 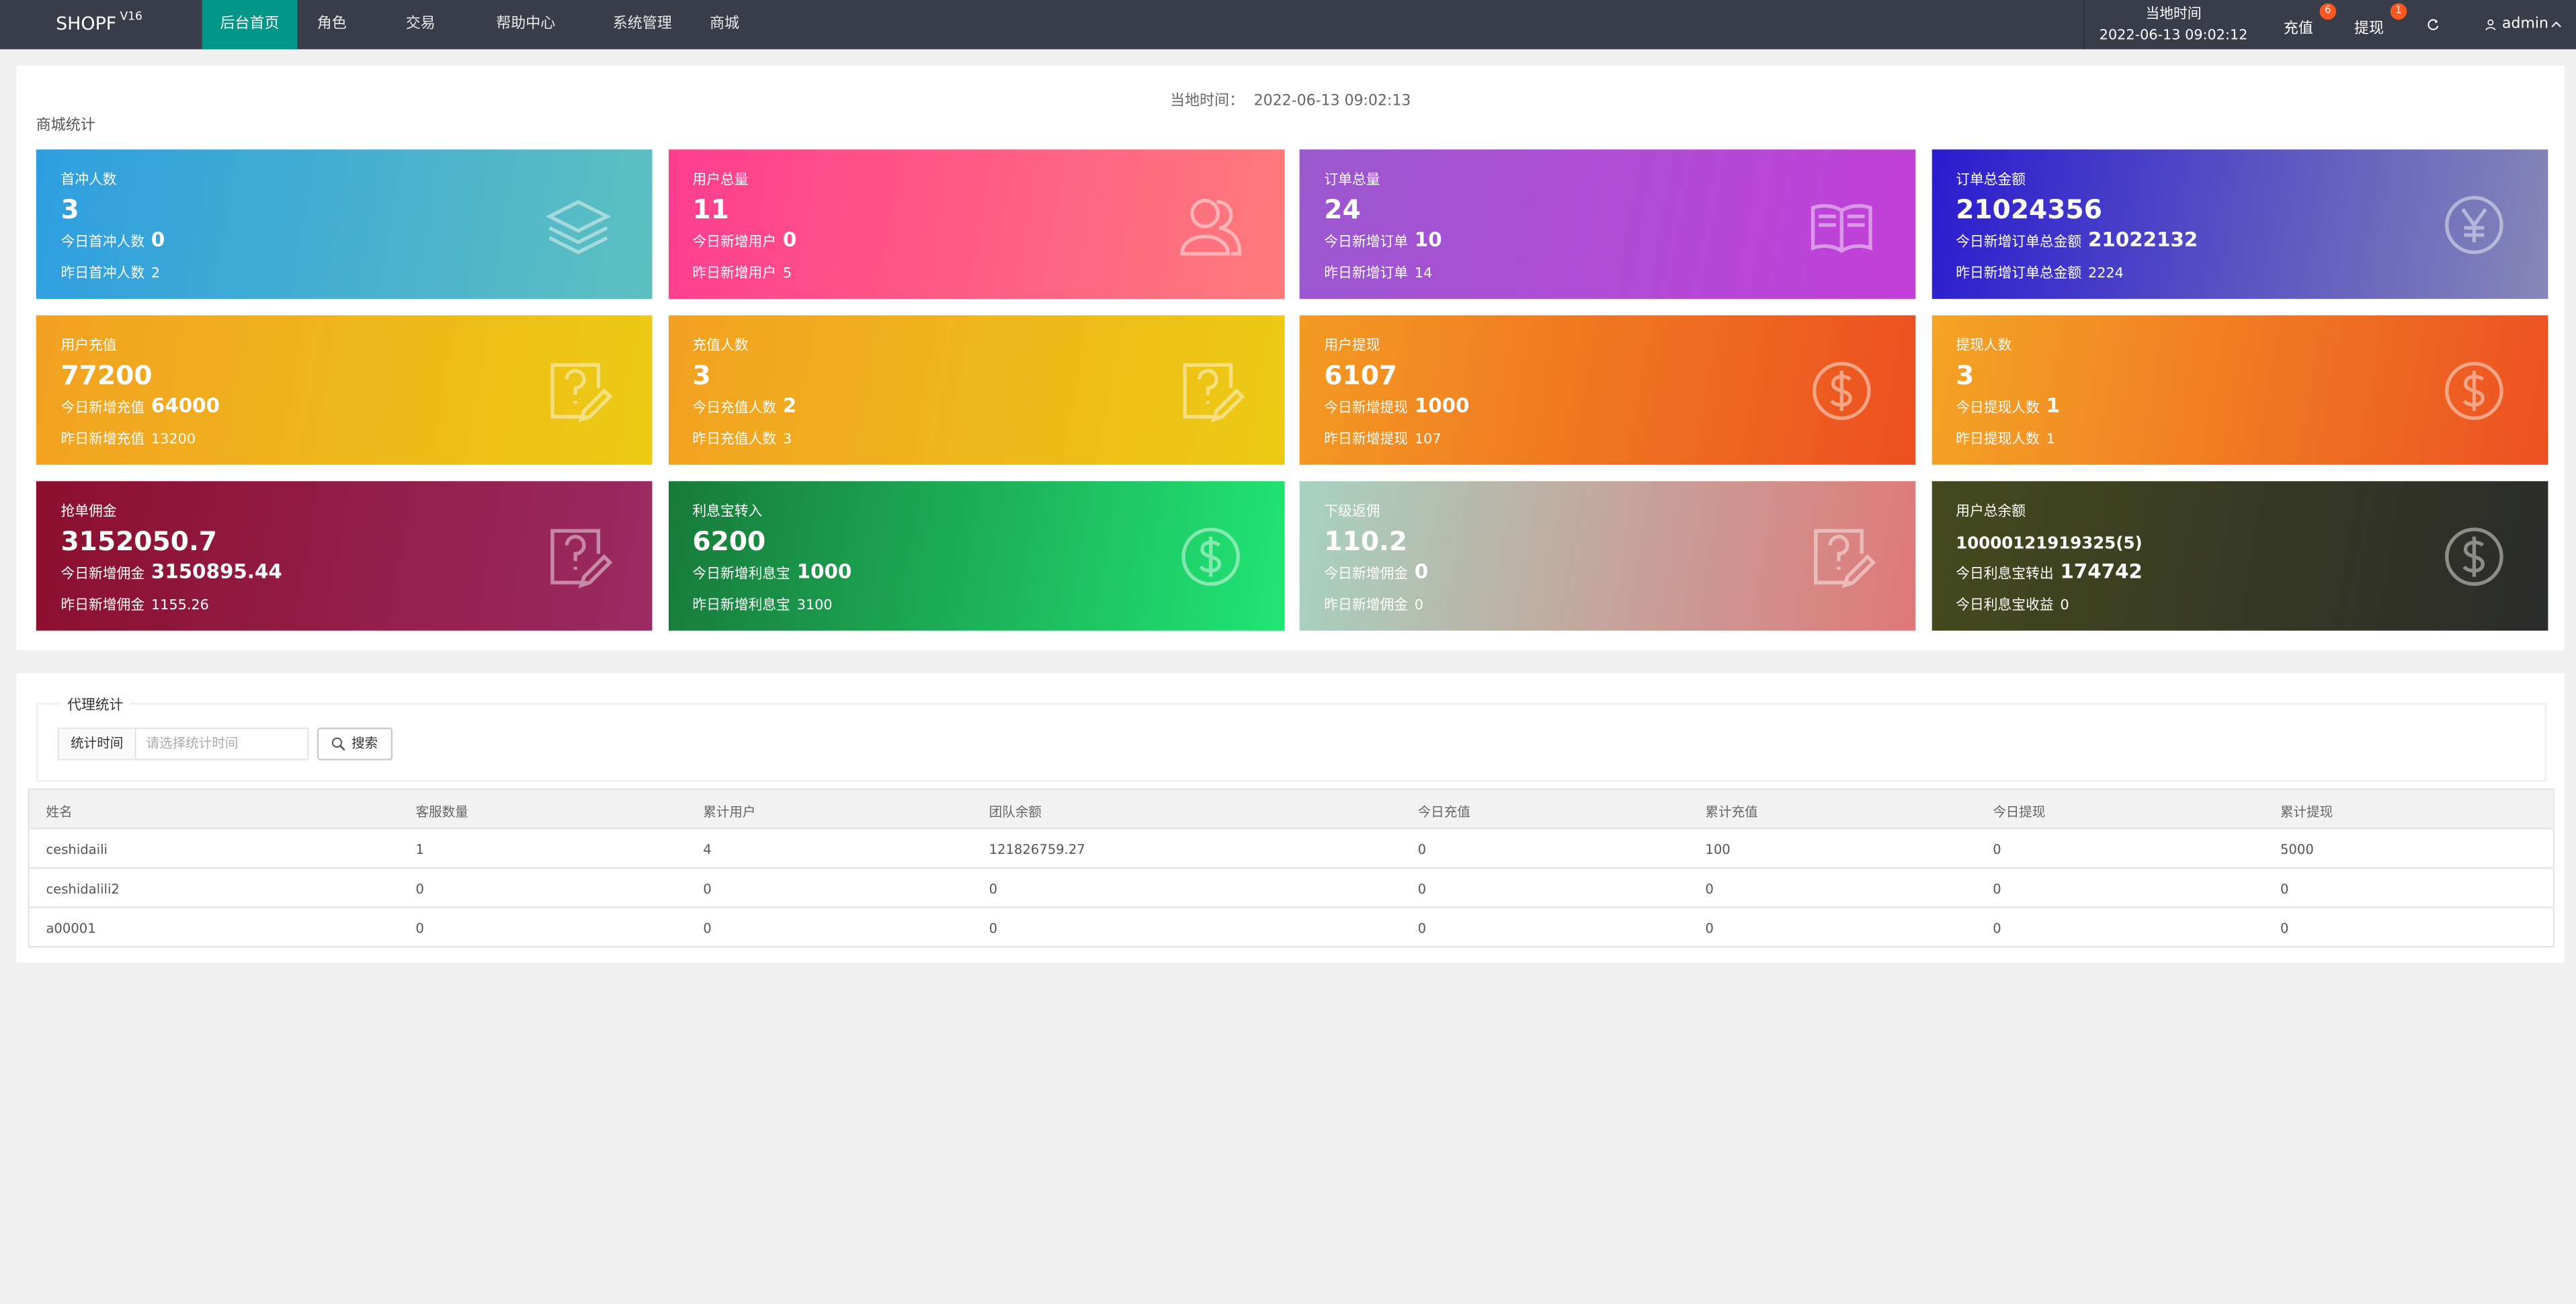 What do you see at coordinates (2005, 438) in the screenshot?
I see `card-line: 昨日提现人数 1` at bounding box center [2005, 438].